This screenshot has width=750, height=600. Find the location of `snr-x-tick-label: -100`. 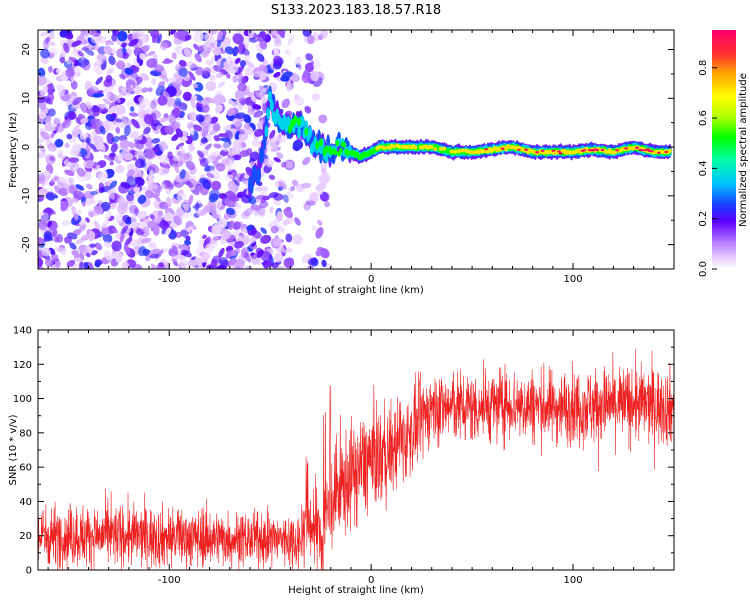

snr-x-tick-label: -100 is located at coordinates (169, 580).